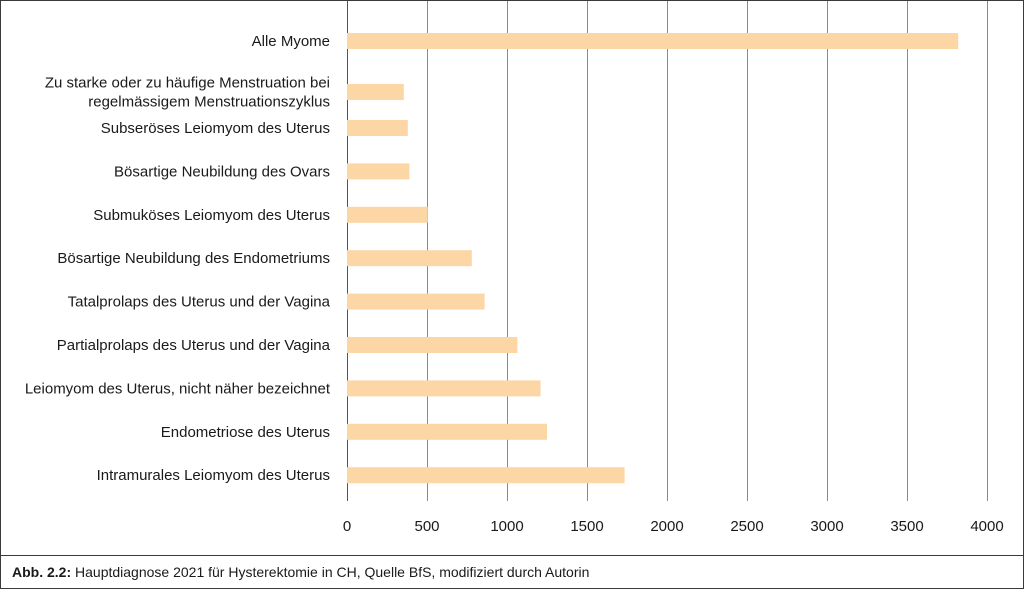  What do you see at coordinates (215, 128) in the screenshot?
I see `category-label: Subseröses Leiomyom des Uterus` at bounding box center [215, 128].